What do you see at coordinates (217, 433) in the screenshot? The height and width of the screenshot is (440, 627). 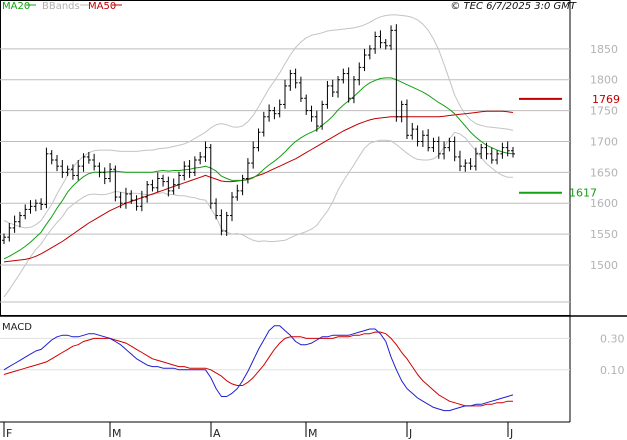 I see `month-label: A` at bounding box center [217, 433].